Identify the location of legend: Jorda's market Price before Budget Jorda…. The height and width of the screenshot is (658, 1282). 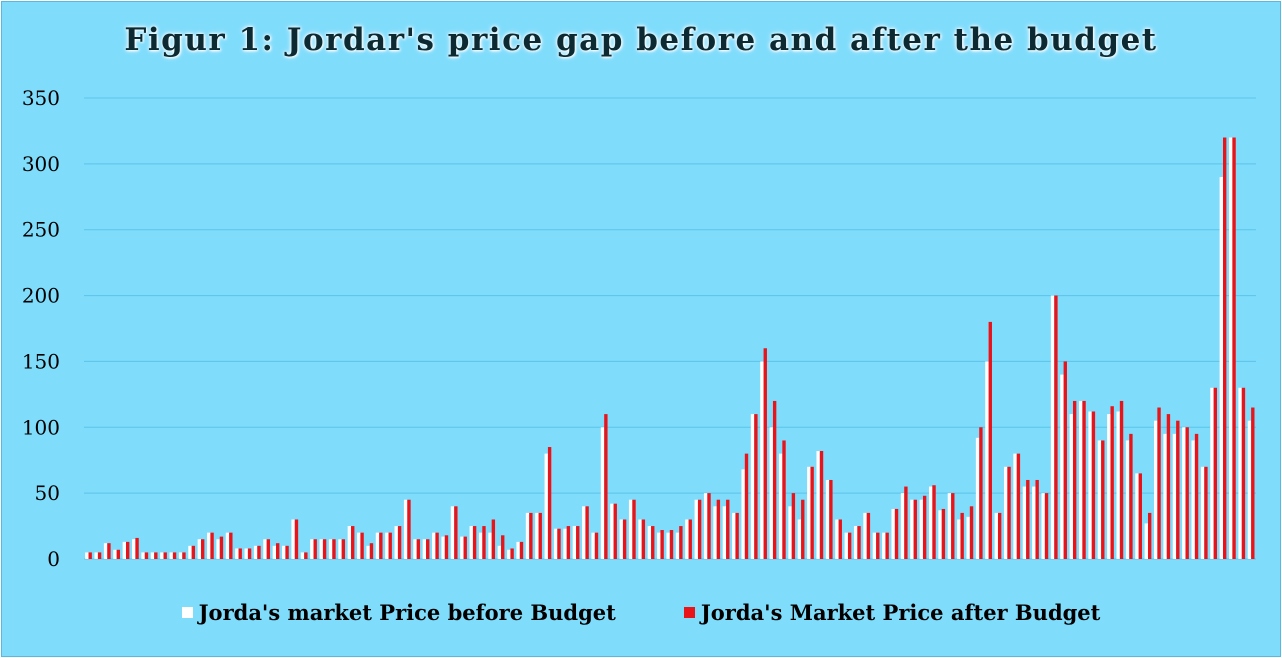
(641, 612).